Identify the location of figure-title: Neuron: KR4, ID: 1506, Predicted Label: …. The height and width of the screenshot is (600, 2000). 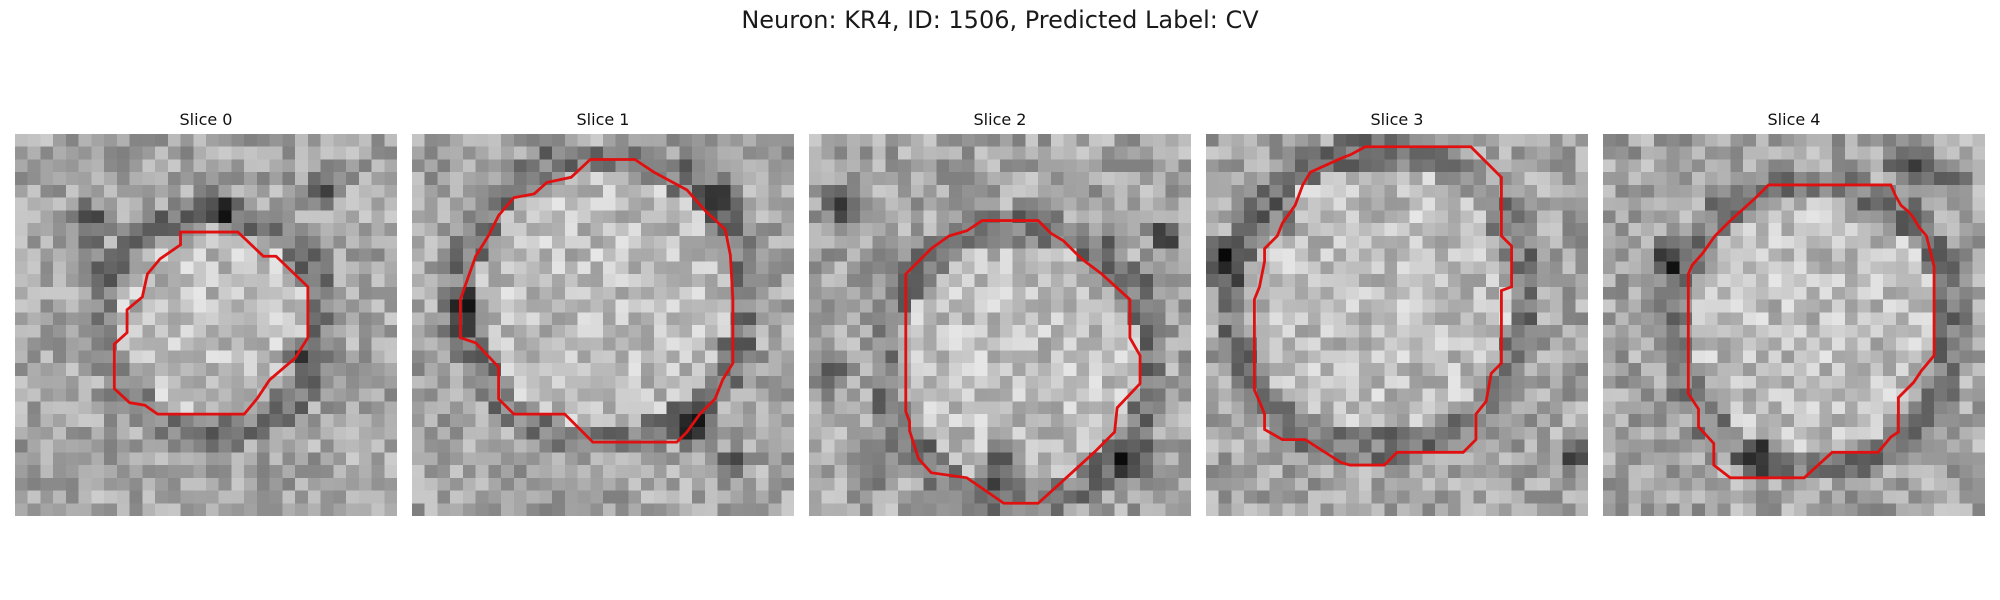
(1000, 20).